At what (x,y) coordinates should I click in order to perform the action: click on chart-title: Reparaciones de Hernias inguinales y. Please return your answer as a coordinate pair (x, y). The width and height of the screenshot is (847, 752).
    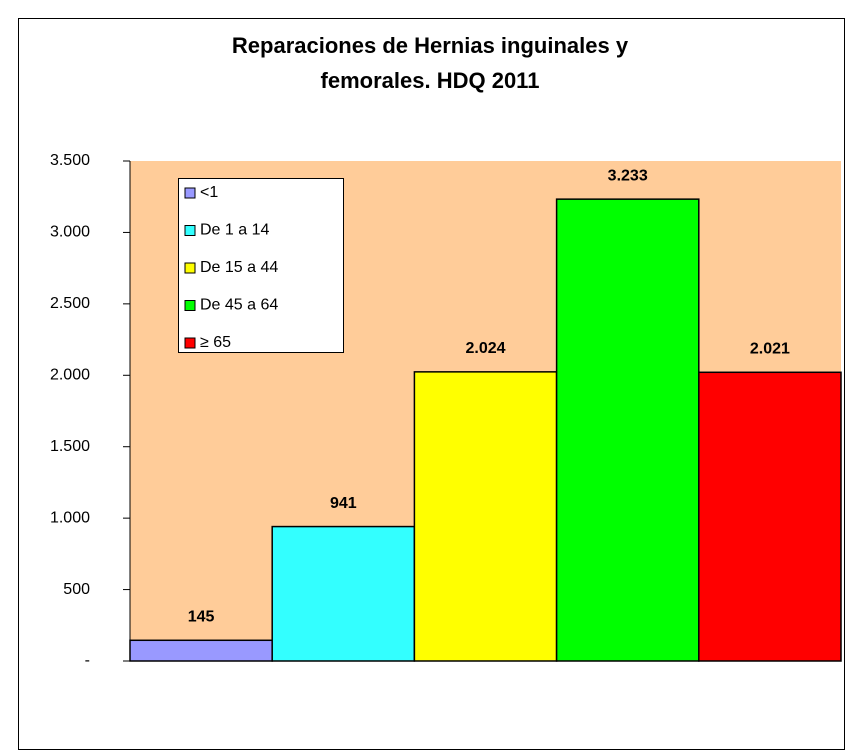
    Looking at the image, I should click on (430, 45).